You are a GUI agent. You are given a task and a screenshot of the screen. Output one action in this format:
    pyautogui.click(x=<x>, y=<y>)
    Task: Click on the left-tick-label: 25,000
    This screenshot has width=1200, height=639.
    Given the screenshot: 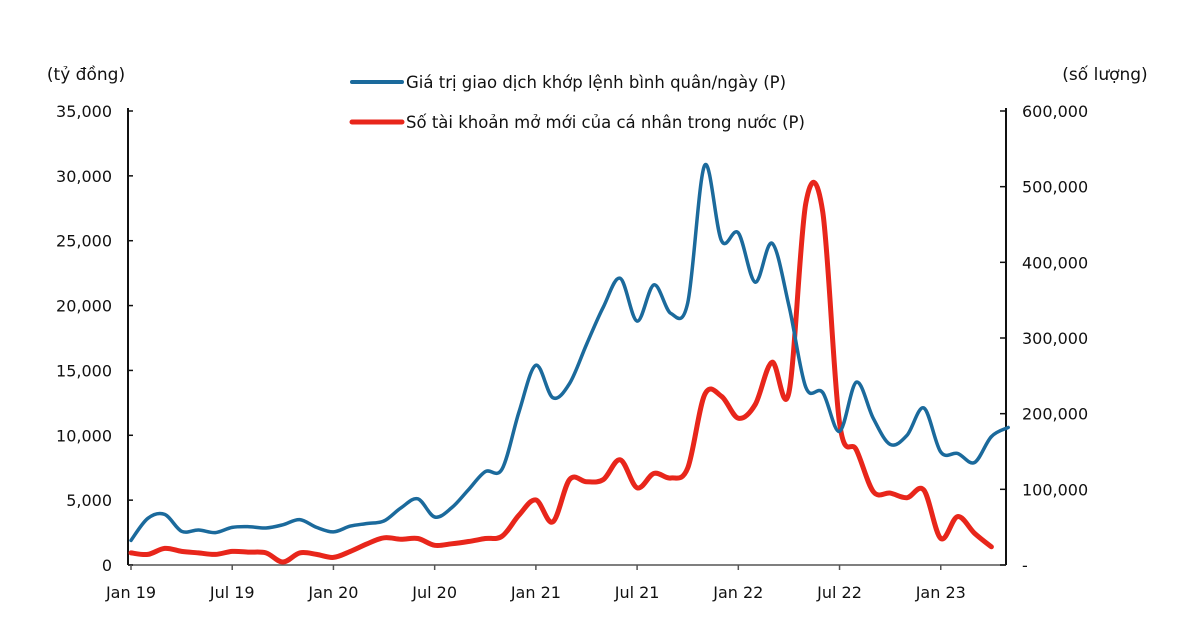 What is the action you would take?
    pyautogui.click(x=84, y=241)
    